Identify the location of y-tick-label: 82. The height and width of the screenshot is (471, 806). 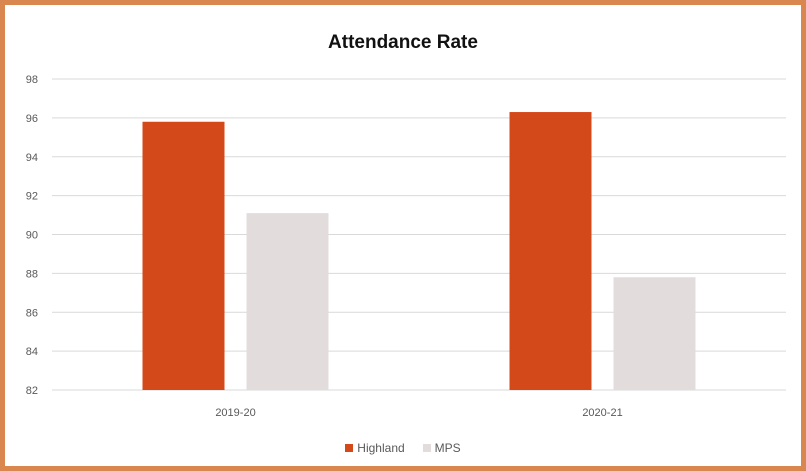
(32, 391).